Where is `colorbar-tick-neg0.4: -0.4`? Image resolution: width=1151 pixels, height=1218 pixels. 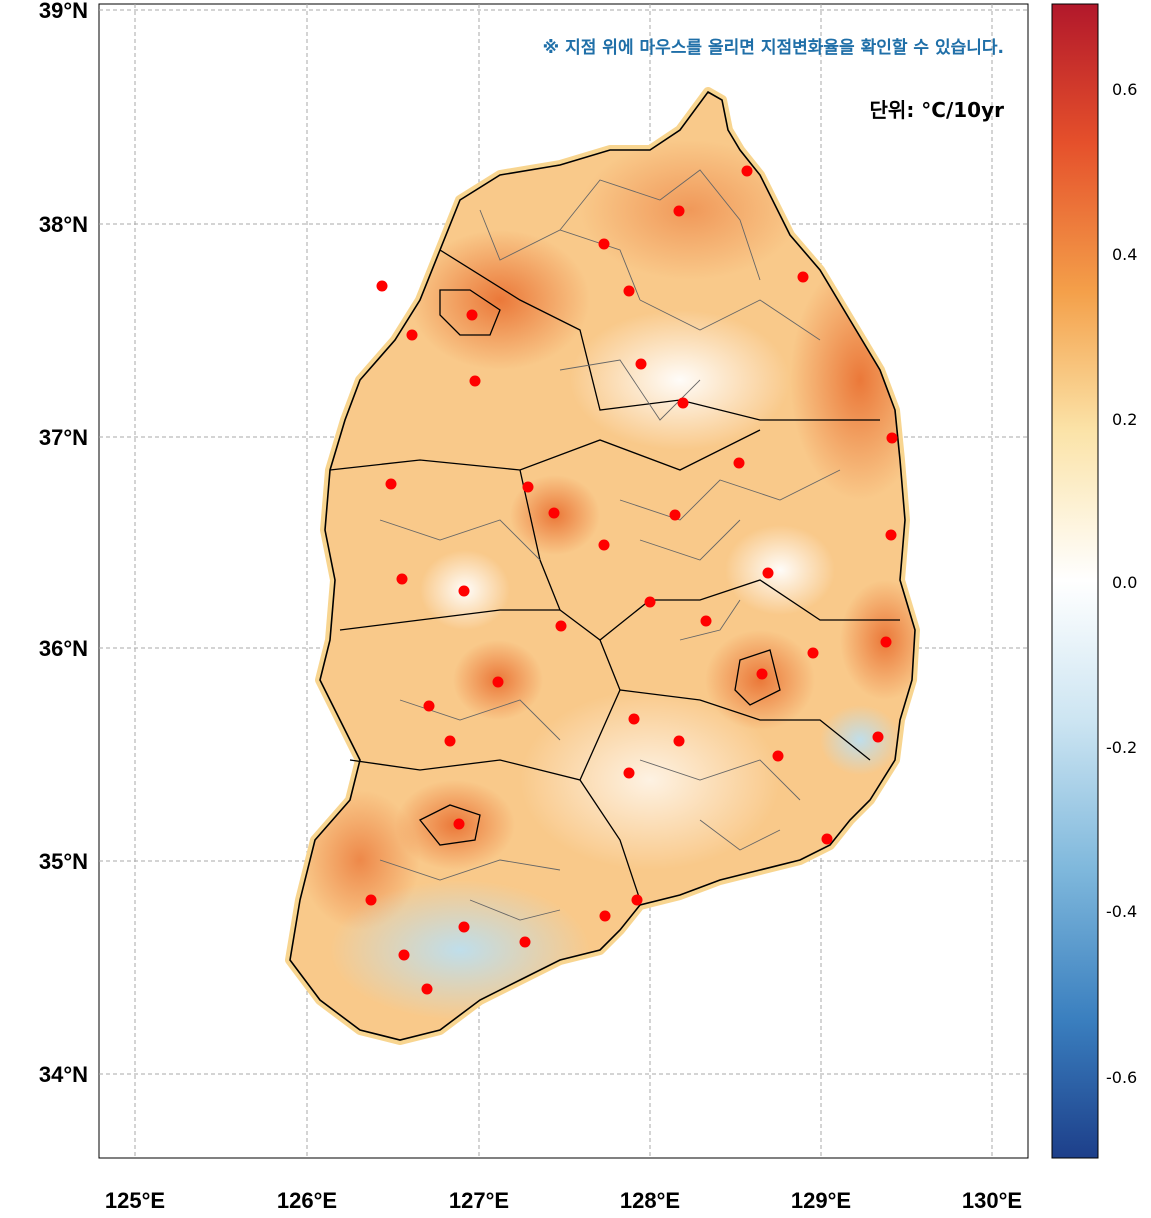
colorbar-tick-neg0.4: -0.4 is located at coordinates (1121, 911).